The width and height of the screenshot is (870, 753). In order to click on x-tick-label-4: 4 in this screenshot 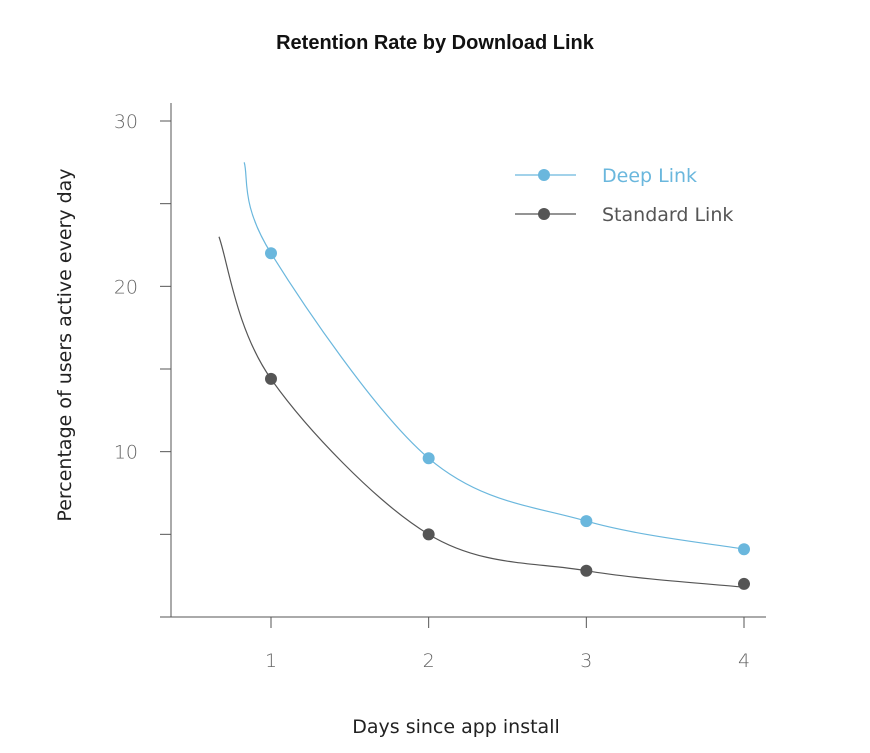, I will do `click(744, 661)`.